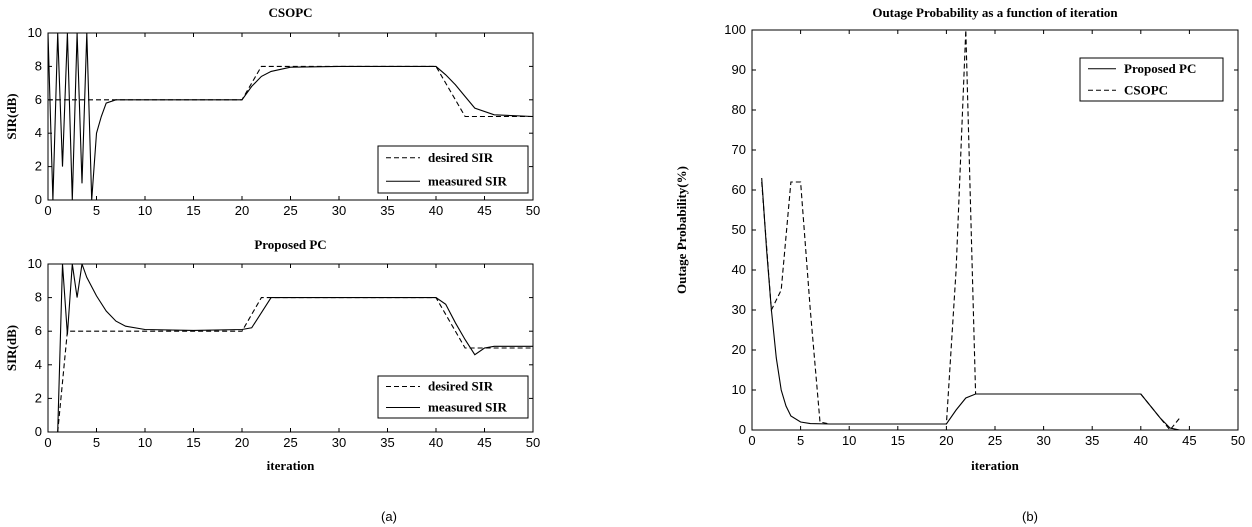  What do you see at coordinates (739, 189) in the screenshot?
I see `y-tick-label: 60` at bounding box center [739, 189].